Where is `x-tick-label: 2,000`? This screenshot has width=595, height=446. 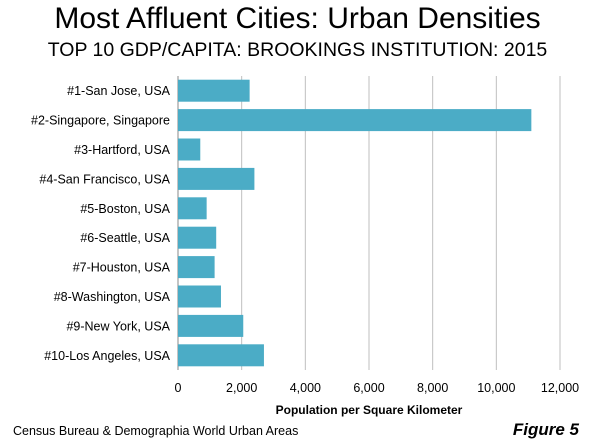
x-tick-label: 2,000 is located at coordinates (241, 388).